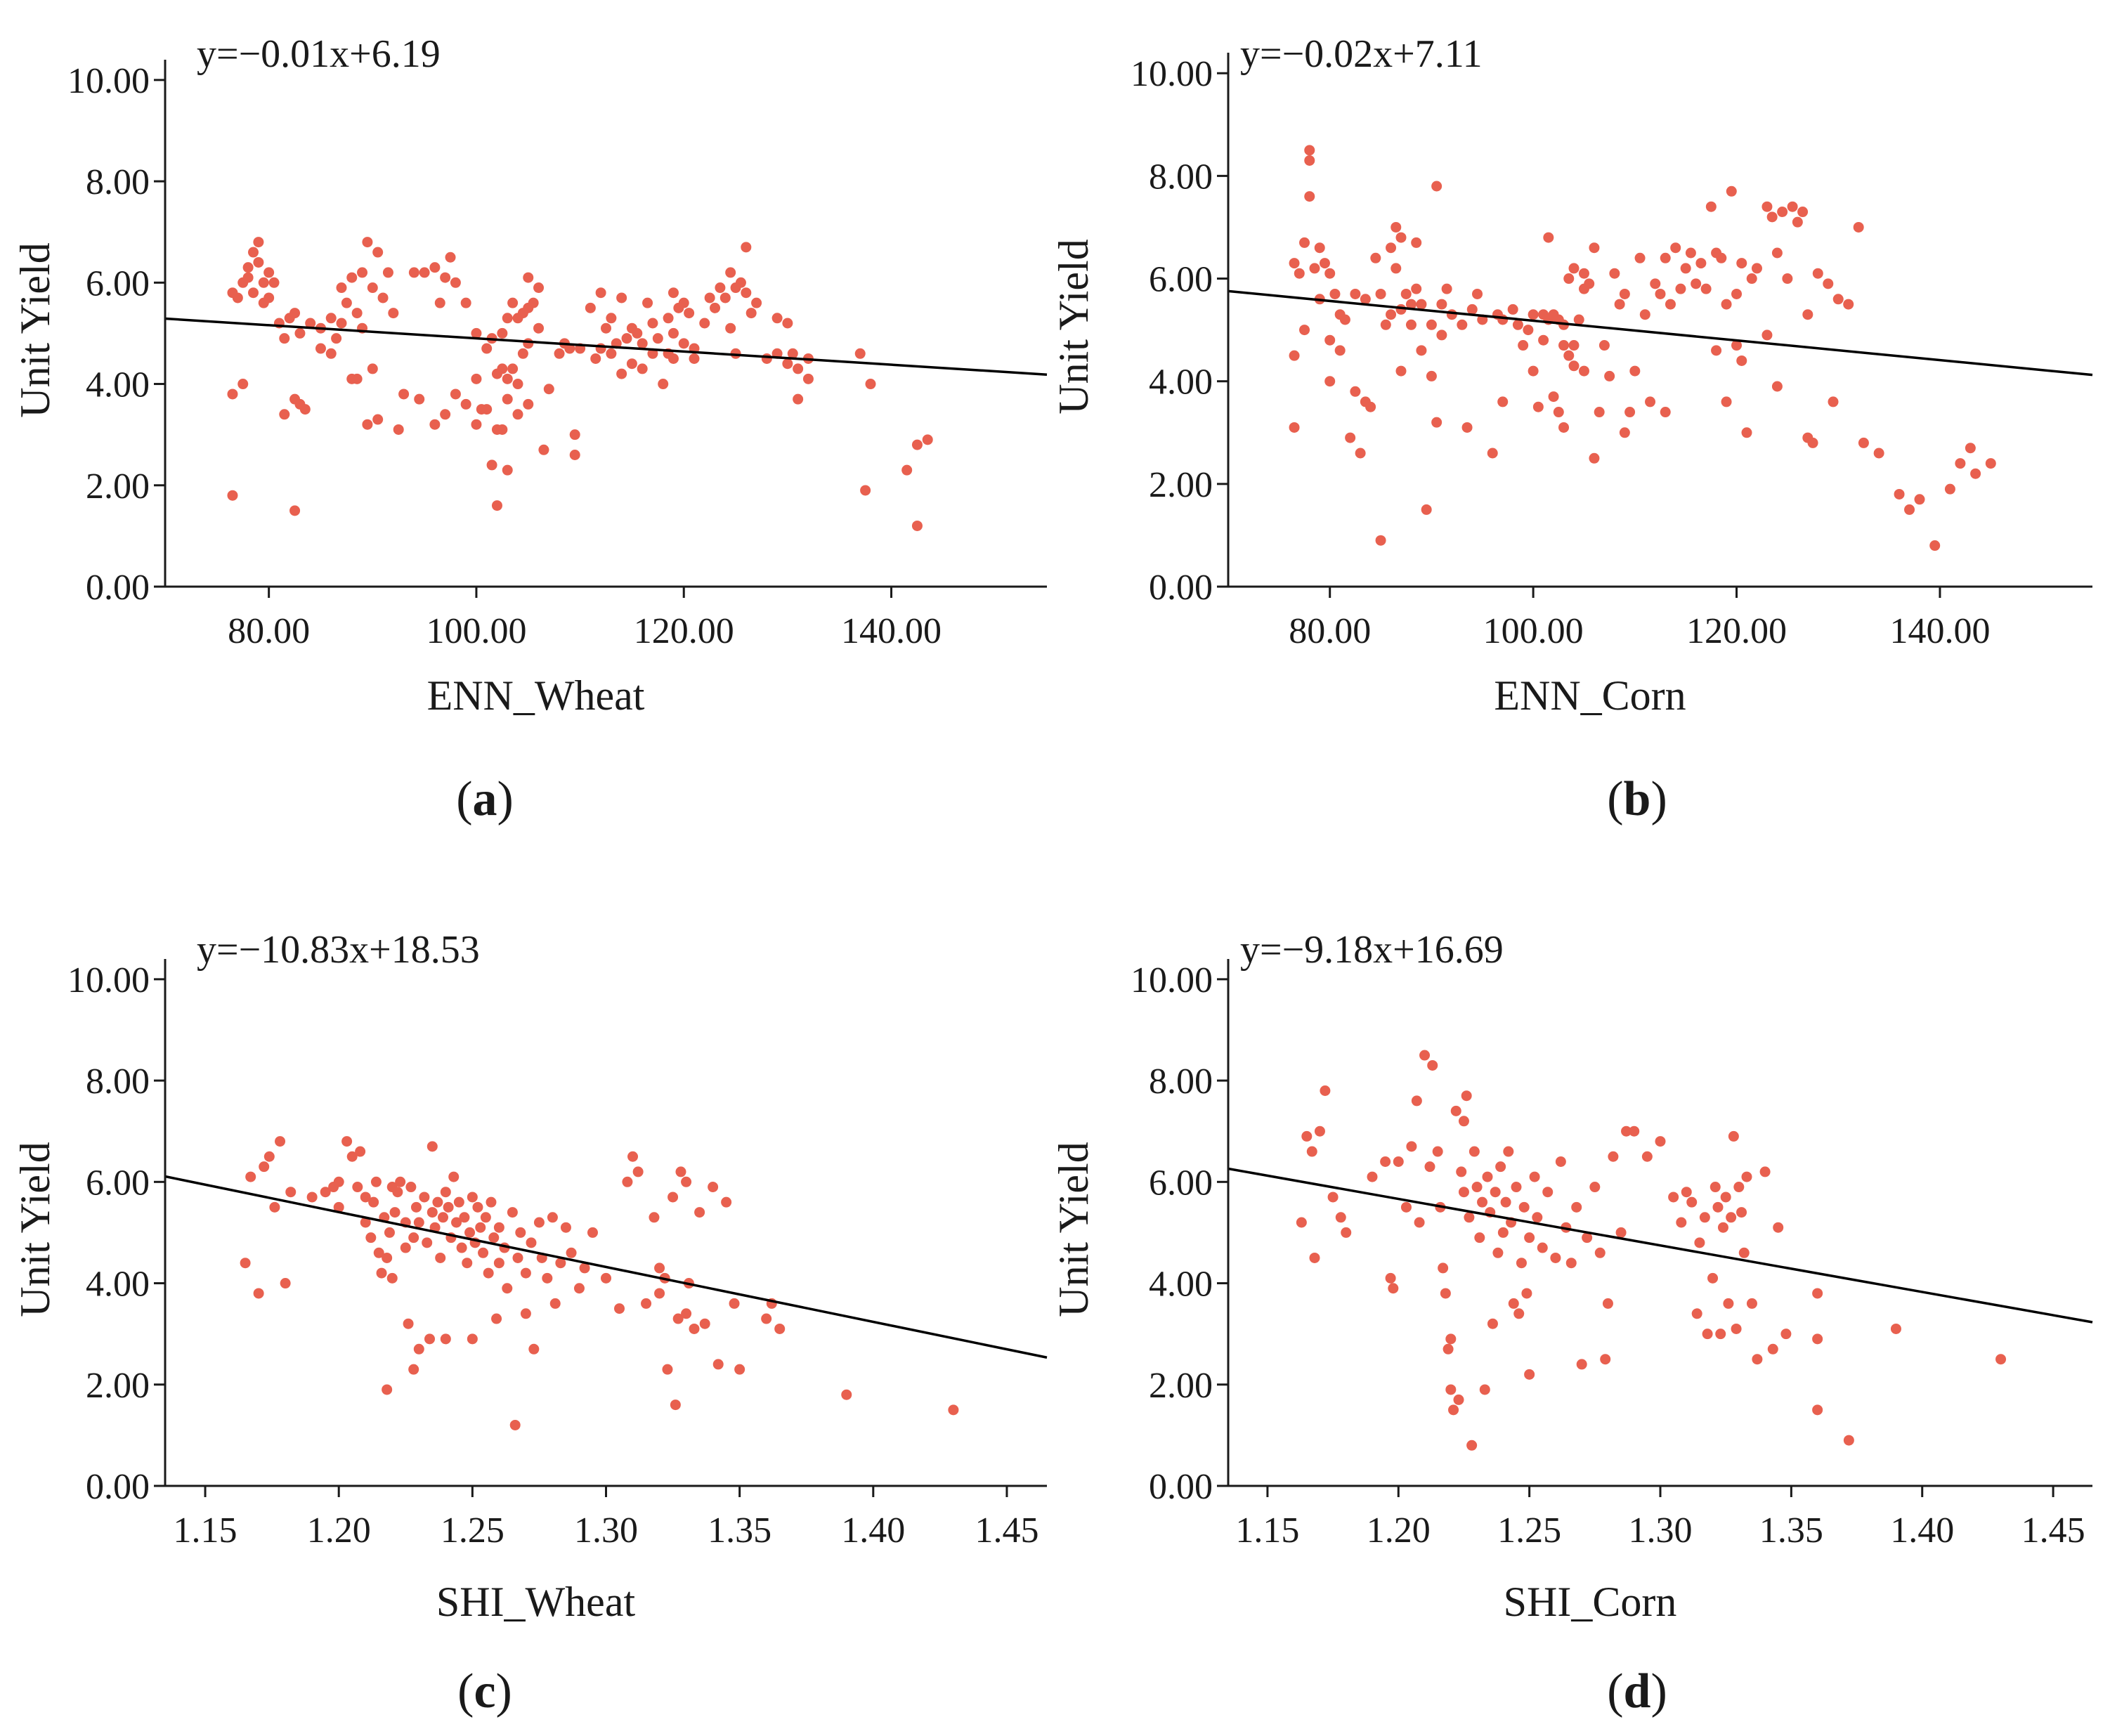  I want to click on x-axis-title-b: ENN_Corn, so click(1590, 695).